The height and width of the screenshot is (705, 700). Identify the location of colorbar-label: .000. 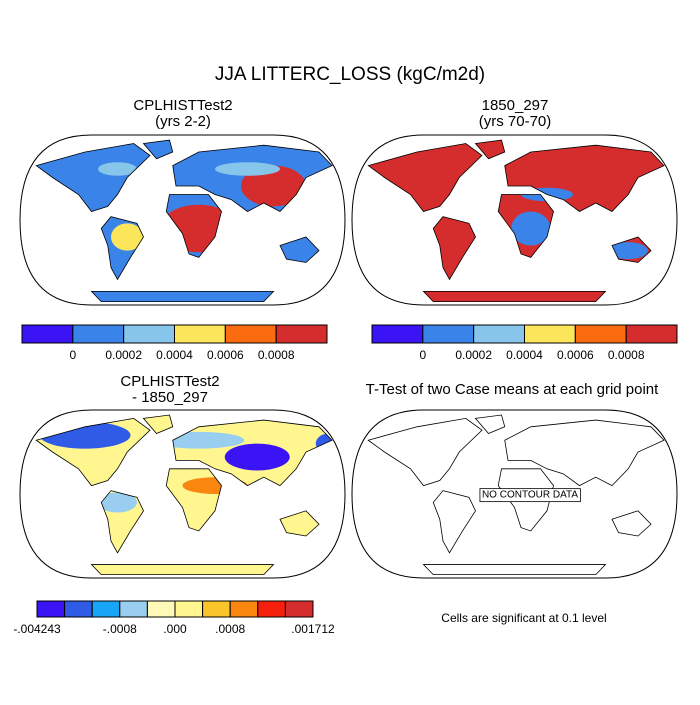
(175, 629).